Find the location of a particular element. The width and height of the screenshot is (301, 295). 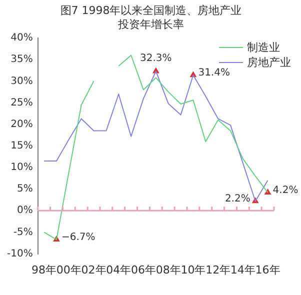

y-tick-label: 30% is located at coordinates (21, 81).